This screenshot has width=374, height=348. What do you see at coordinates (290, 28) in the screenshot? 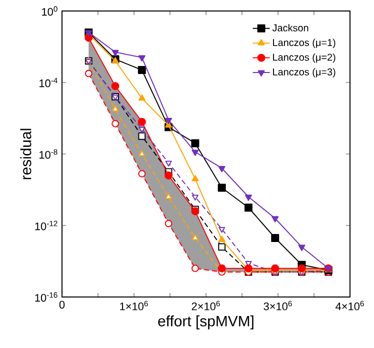
I see `legend-label: Jackson` at bounding box center [290, 28].